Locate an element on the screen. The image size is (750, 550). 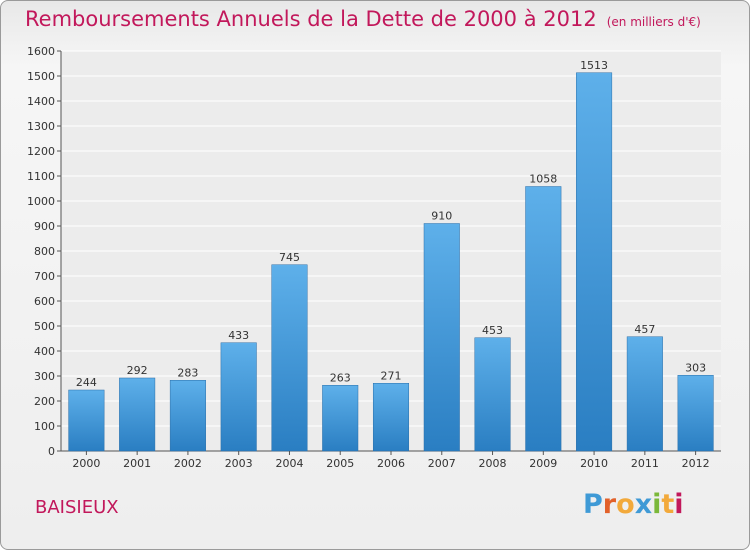
logo-letter: x is located at coordinates (643, 504).